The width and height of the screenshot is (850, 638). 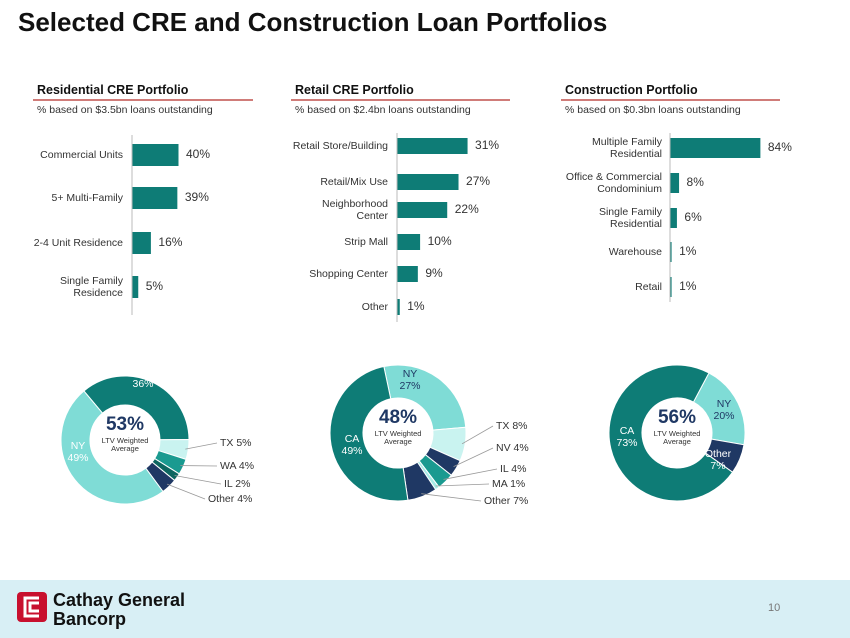 What do you see at coordinates (434, 273) in the screenshot?
I see `value-label: 9%` at bounding box center [434, 273].